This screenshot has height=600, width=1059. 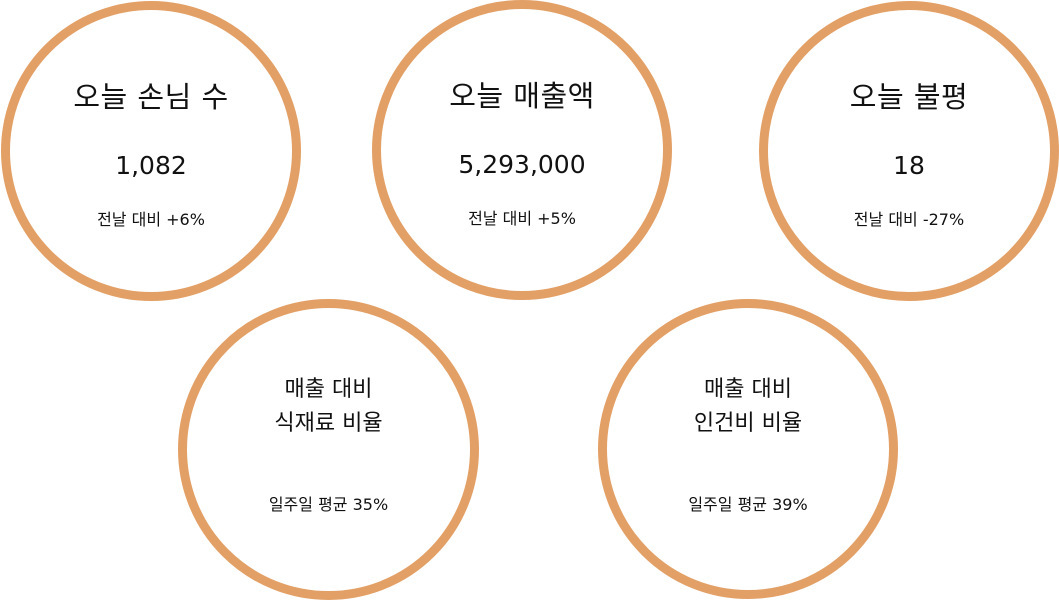 I want to click on labor-ratio-line2: 인건비 비율, so click(x=748, y=423).